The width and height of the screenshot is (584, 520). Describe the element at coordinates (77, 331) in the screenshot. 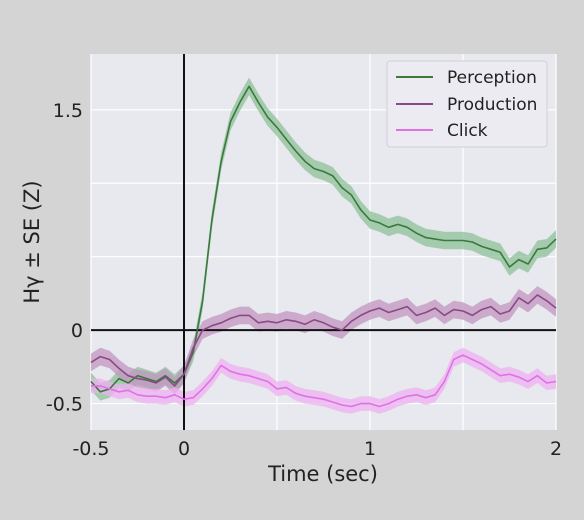

I see `y-tick-label: 0` at that location.